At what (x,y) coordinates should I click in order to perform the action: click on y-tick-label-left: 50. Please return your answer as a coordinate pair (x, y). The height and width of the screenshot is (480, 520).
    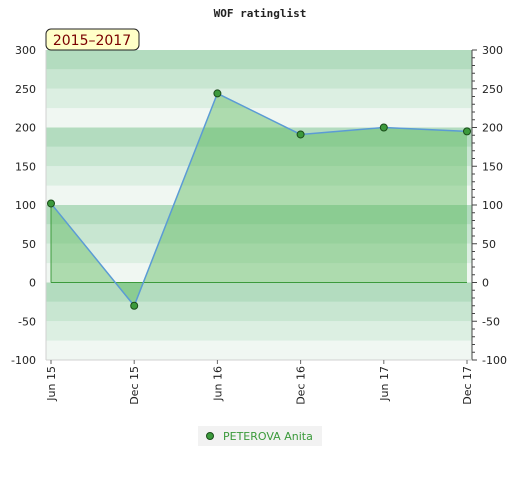
    Looking at the image, I should click on (29, 244).